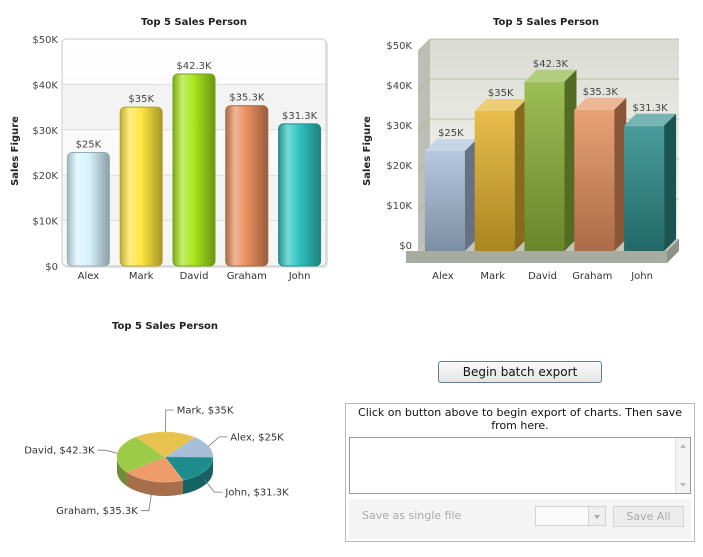 Image resolution: width=703 pixels, height=557 pixels. Describe the element at coordinates (520, 372) in the screenshot. I see `begin-batch-export-button: Begin batch export` at that location.